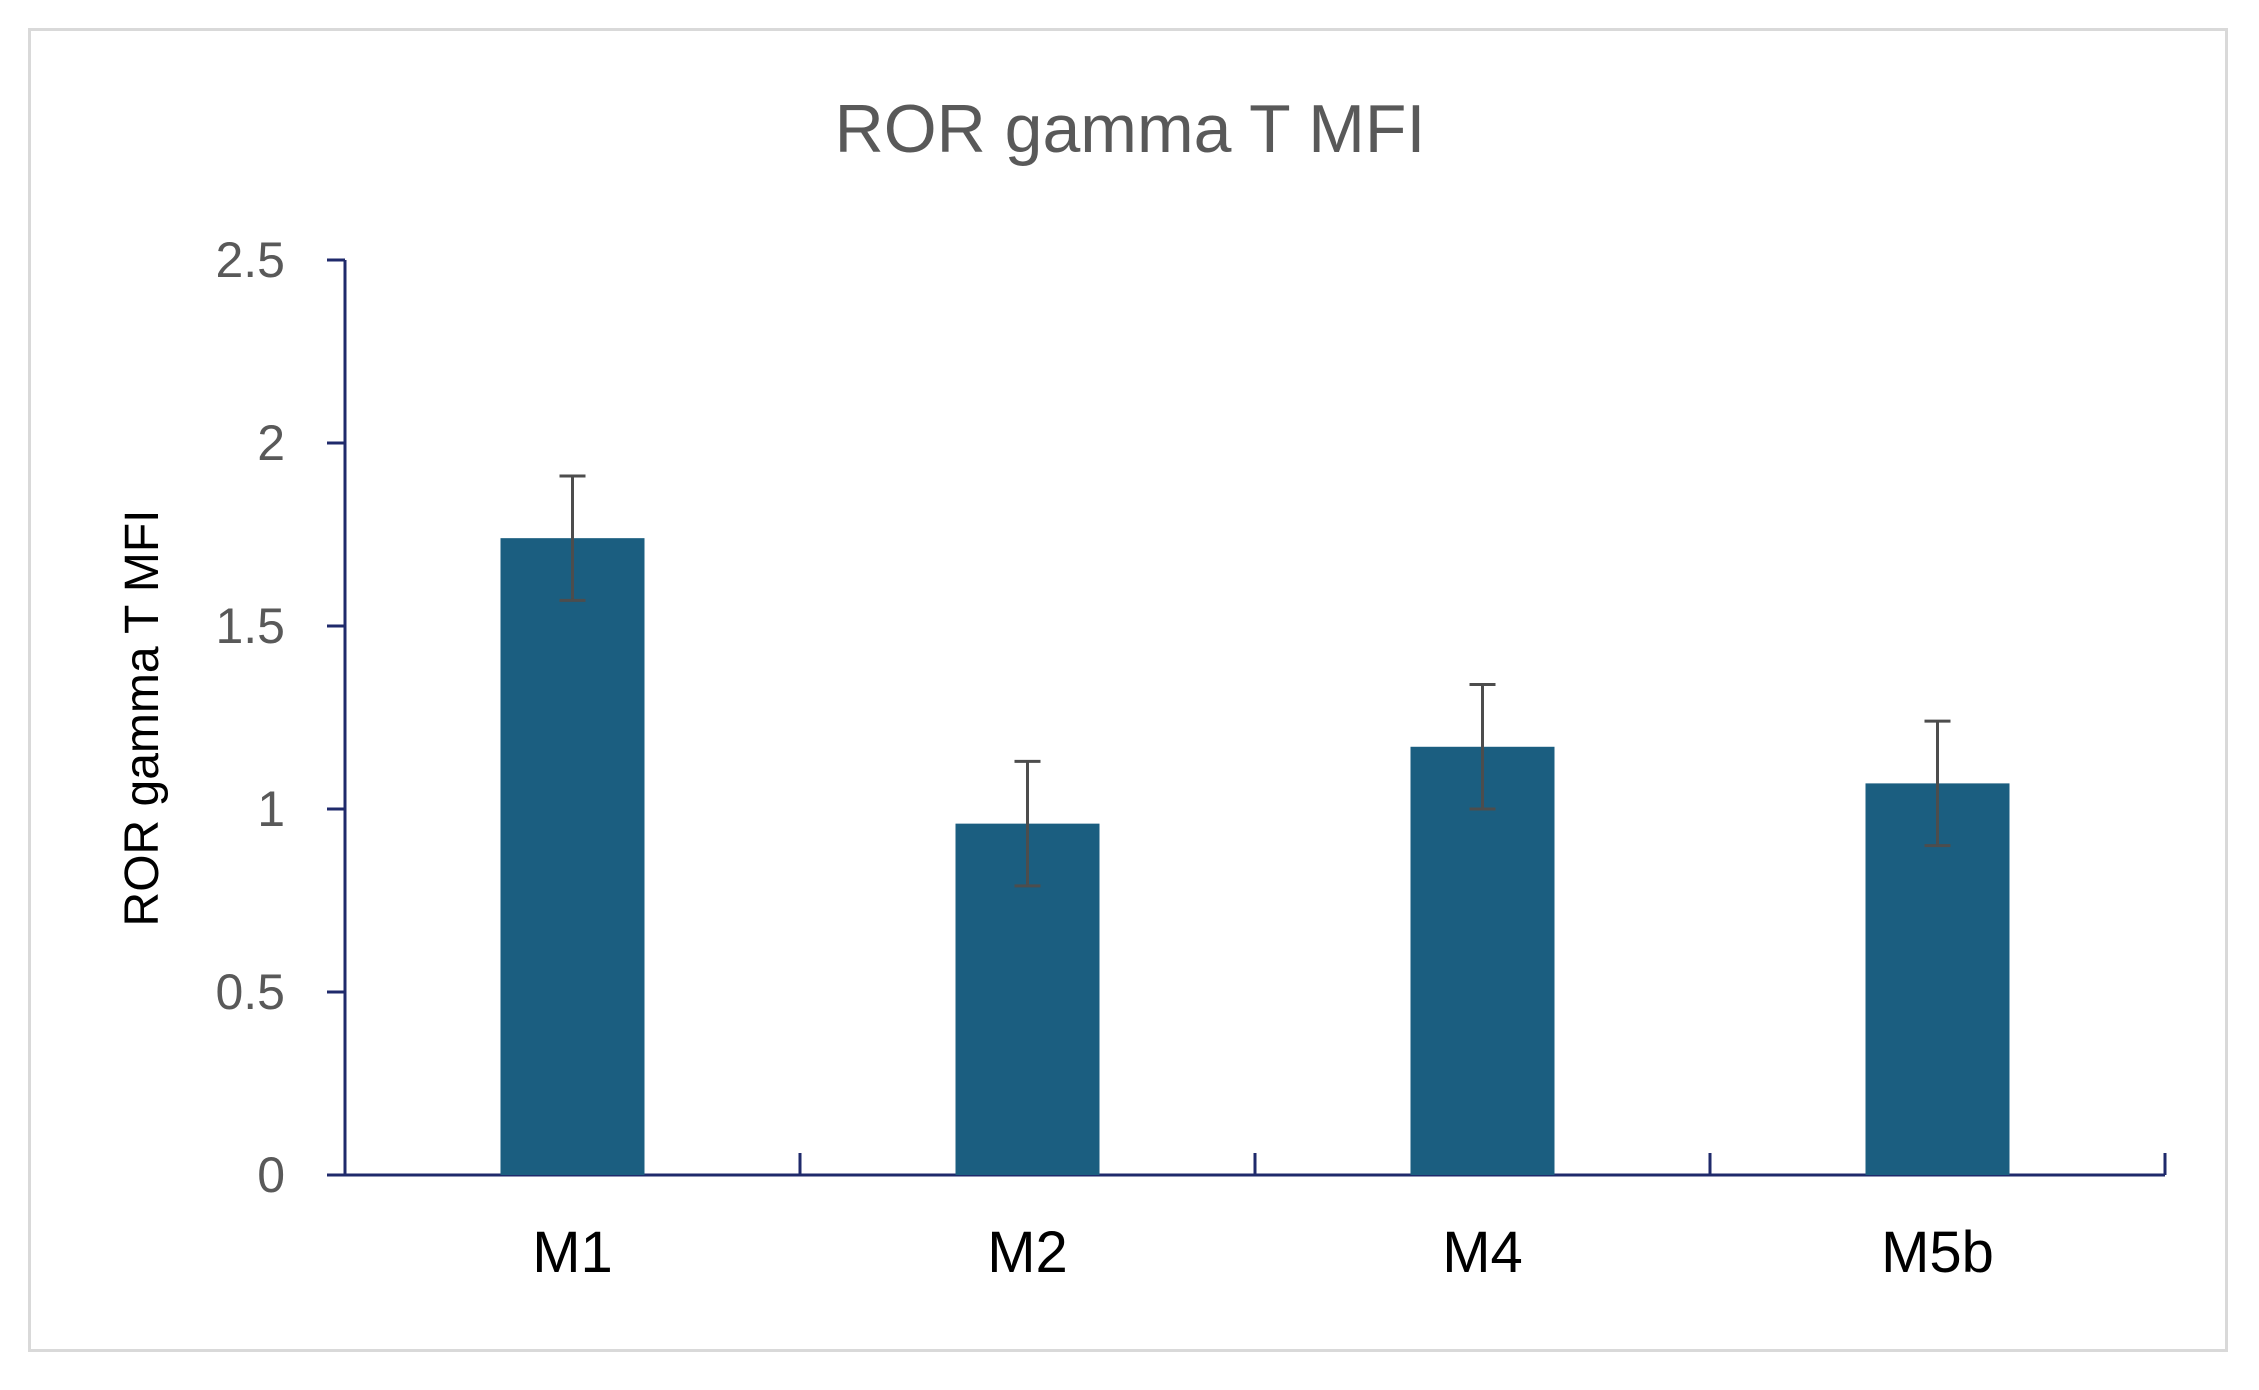  Describe the element at coordinates (1482, 960) in the screenshot. I see `bar-m4` at that location.